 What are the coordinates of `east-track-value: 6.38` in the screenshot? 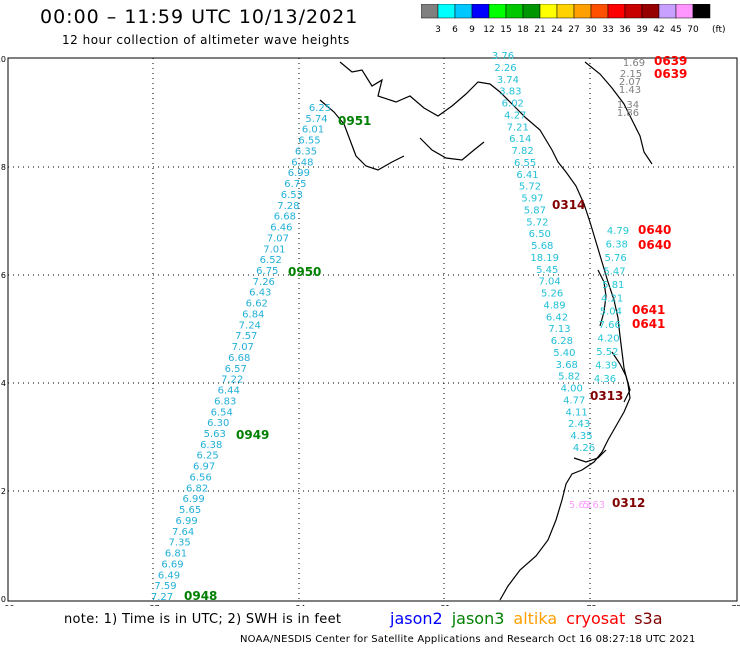 It's located at (617, 245).